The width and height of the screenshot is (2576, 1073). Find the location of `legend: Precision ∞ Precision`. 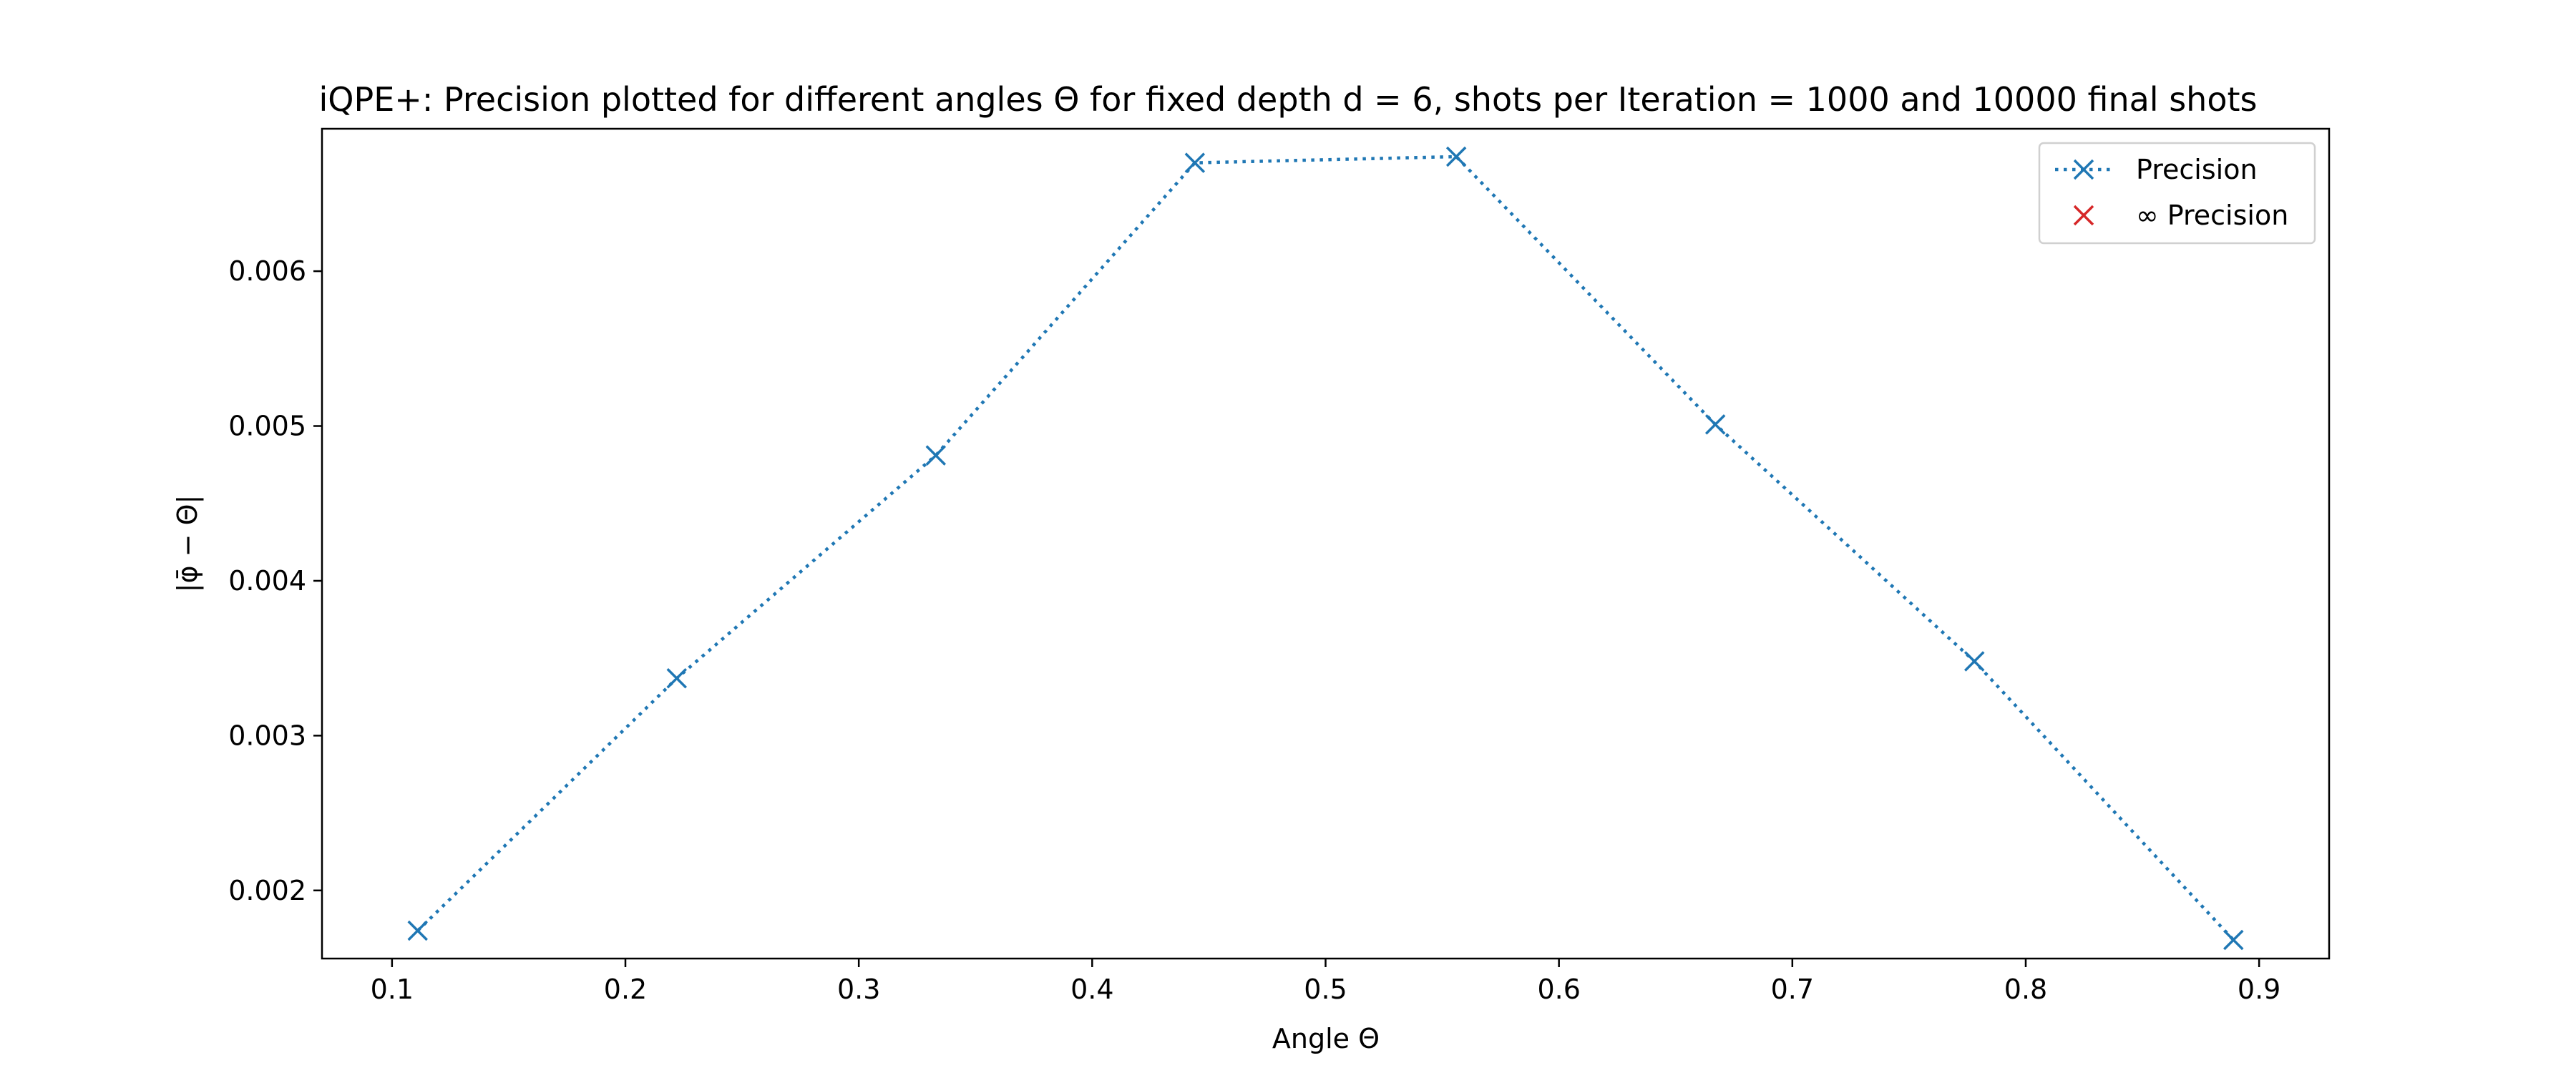

legend: Precision ∞ Precision is located at coordinates (2177, 194).